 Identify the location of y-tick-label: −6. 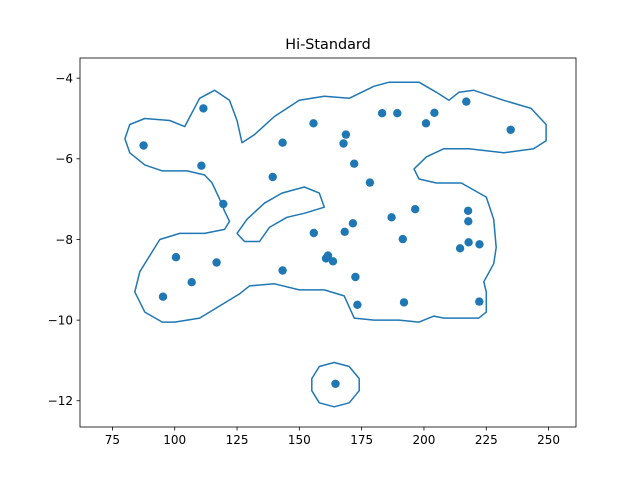
(64, 159).